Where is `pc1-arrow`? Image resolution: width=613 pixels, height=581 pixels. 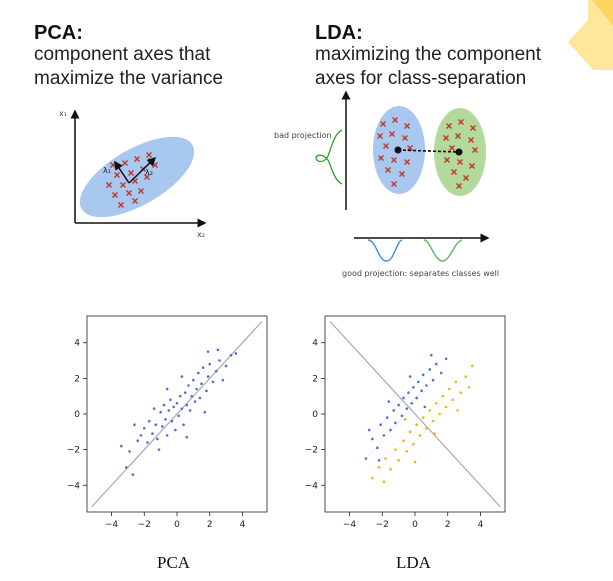
pc1-arrow is located at coordinates (122, 172).